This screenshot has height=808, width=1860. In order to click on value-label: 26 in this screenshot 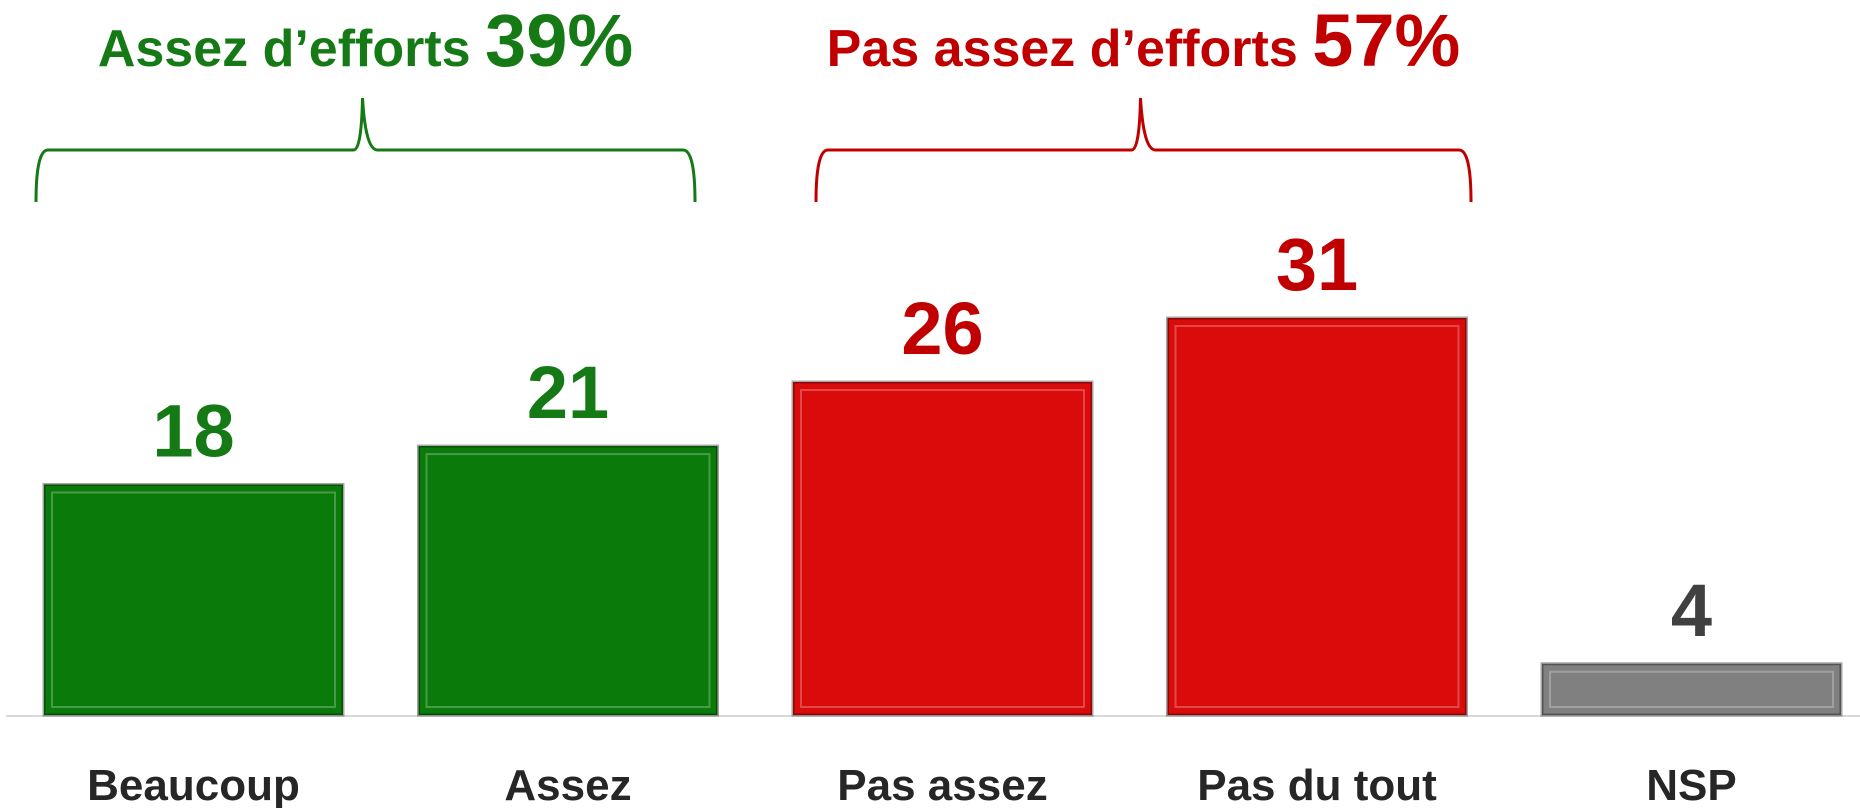, I will do `click(942, 328)`.